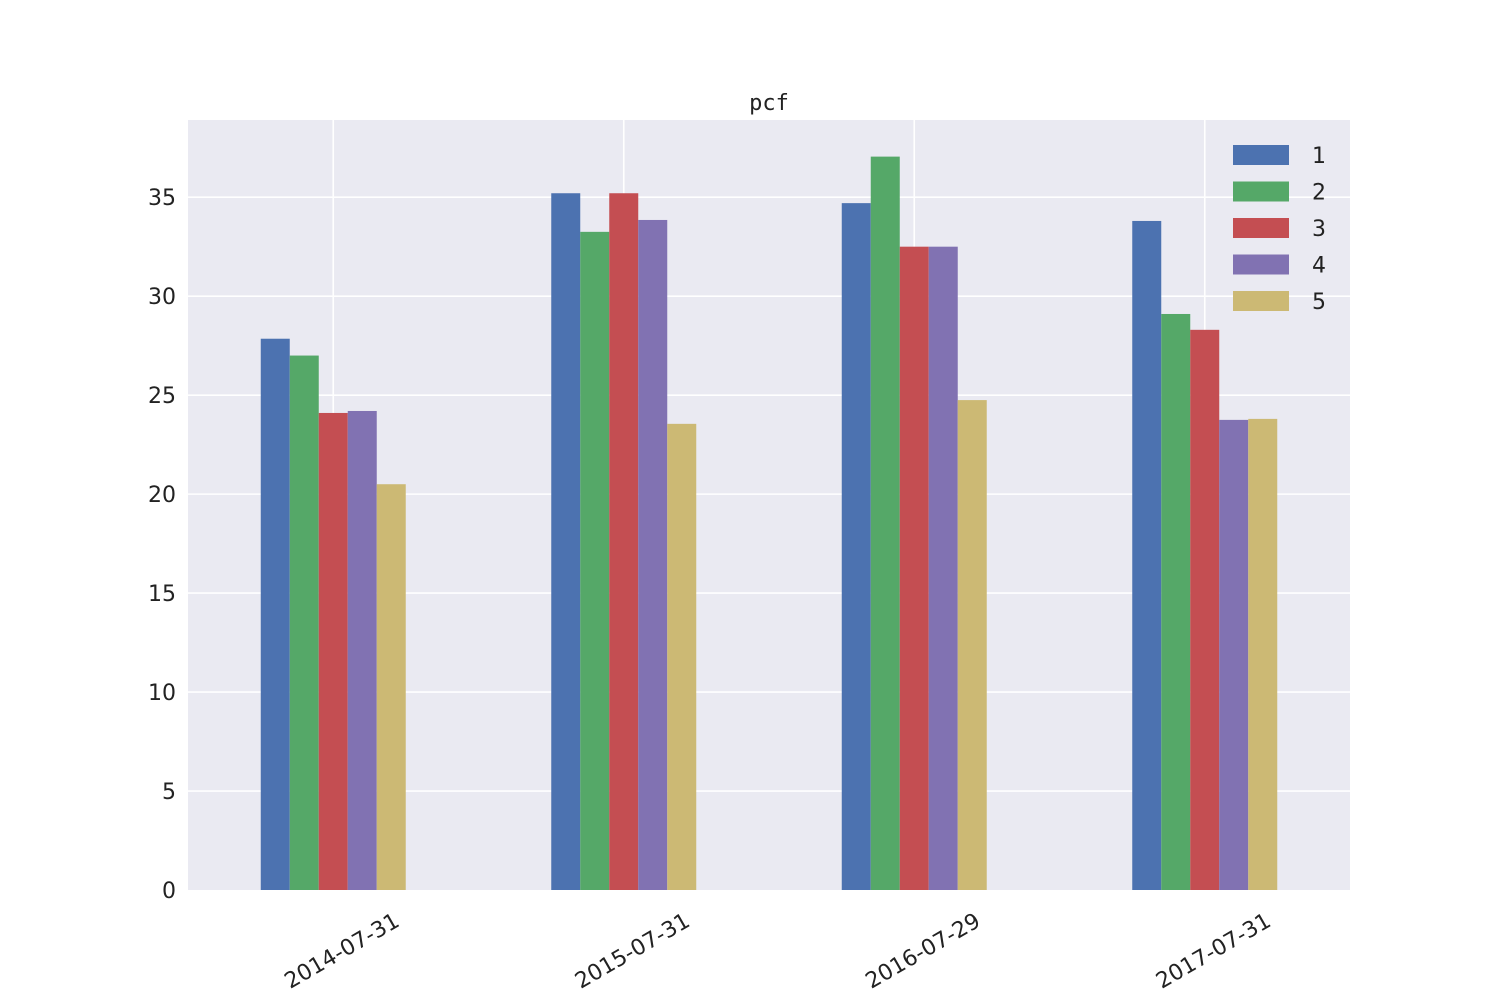  What do you see at coordinates (169, 792) in the screenshot?
I see `y-tick-label: 5` at bounding box center [169, 792].